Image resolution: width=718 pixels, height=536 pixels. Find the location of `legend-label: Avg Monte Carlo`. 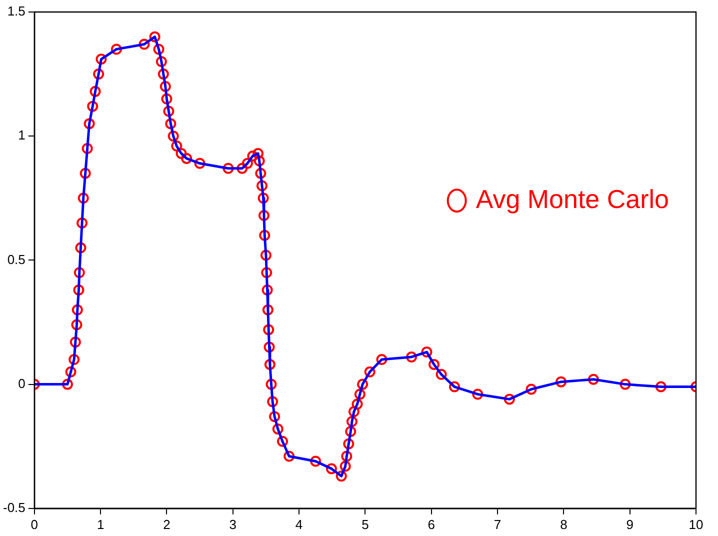

legend-label: Avg Monte Carlo is located at coordinates (572, 199).